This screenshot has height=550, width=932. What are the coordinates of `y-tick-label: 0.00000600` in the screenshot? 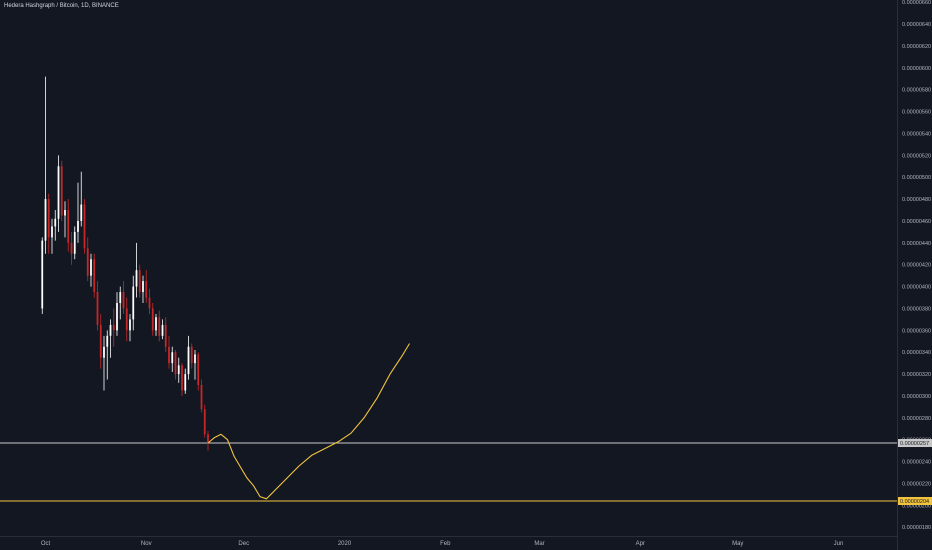 It's located at (916, 69).